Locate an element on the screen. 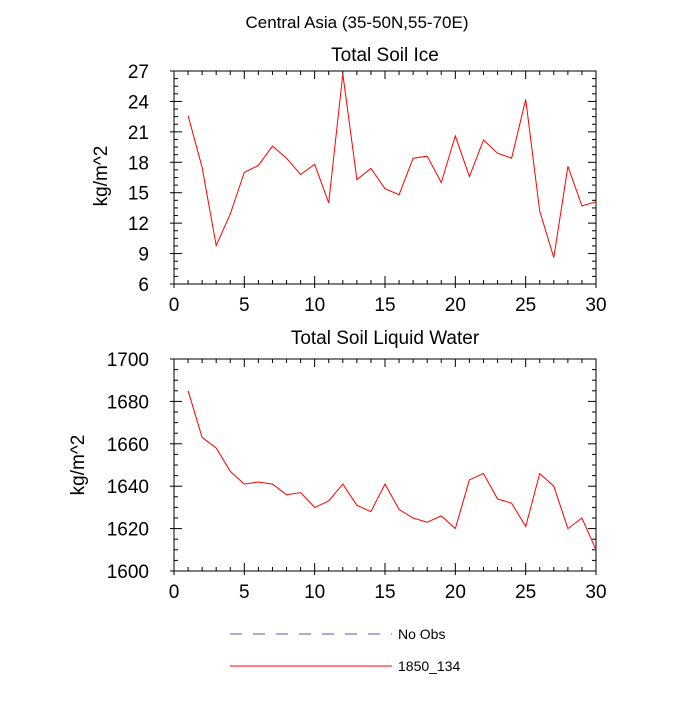 Image resolution: width=700 pixels, height=705 pixels. y-tick-label: 1620 is located at coordinates (128, 530).